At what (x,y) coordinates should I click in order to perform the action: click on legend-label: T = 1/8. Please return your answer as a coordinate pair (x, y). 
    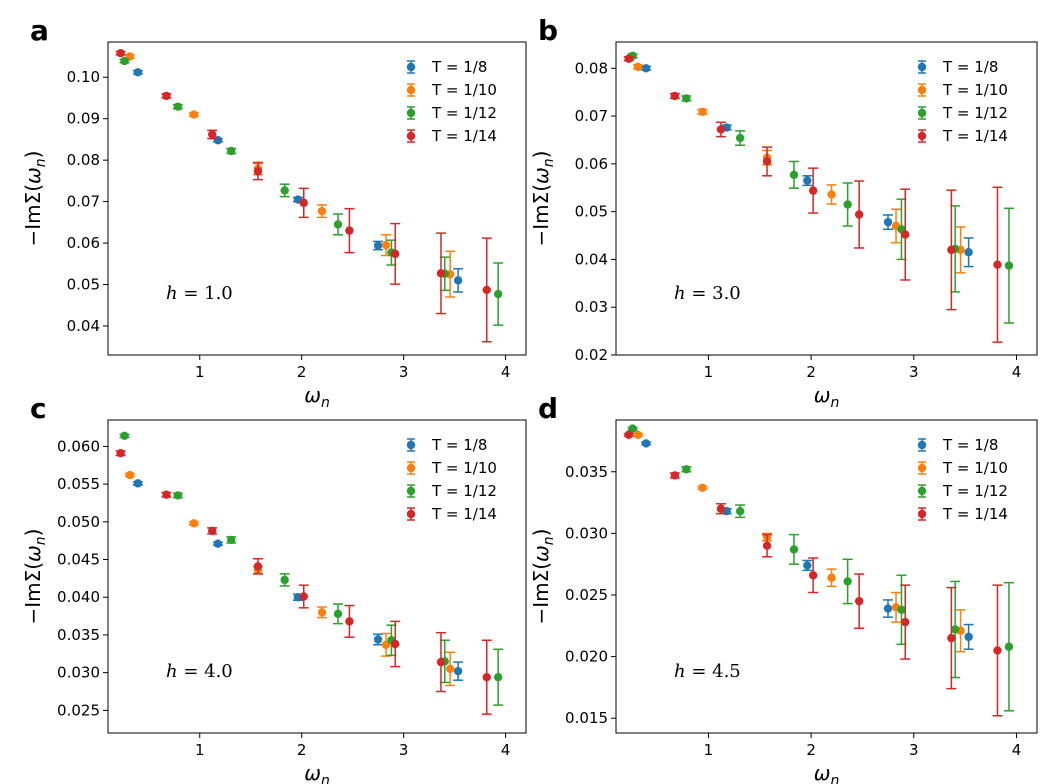
    Looking at the image, I should click on (970, 445).